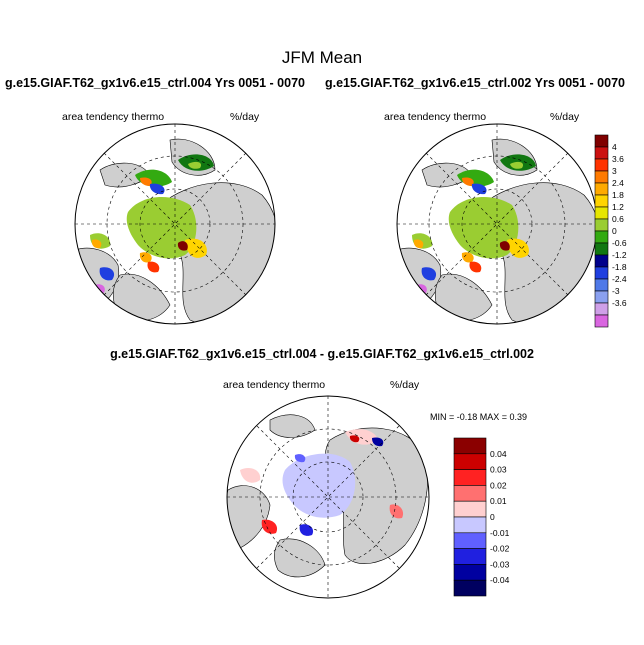 The width and height of the screenshot is (644, 645). I want to click on colorbar-tick-label: -3, so click(616, 291).